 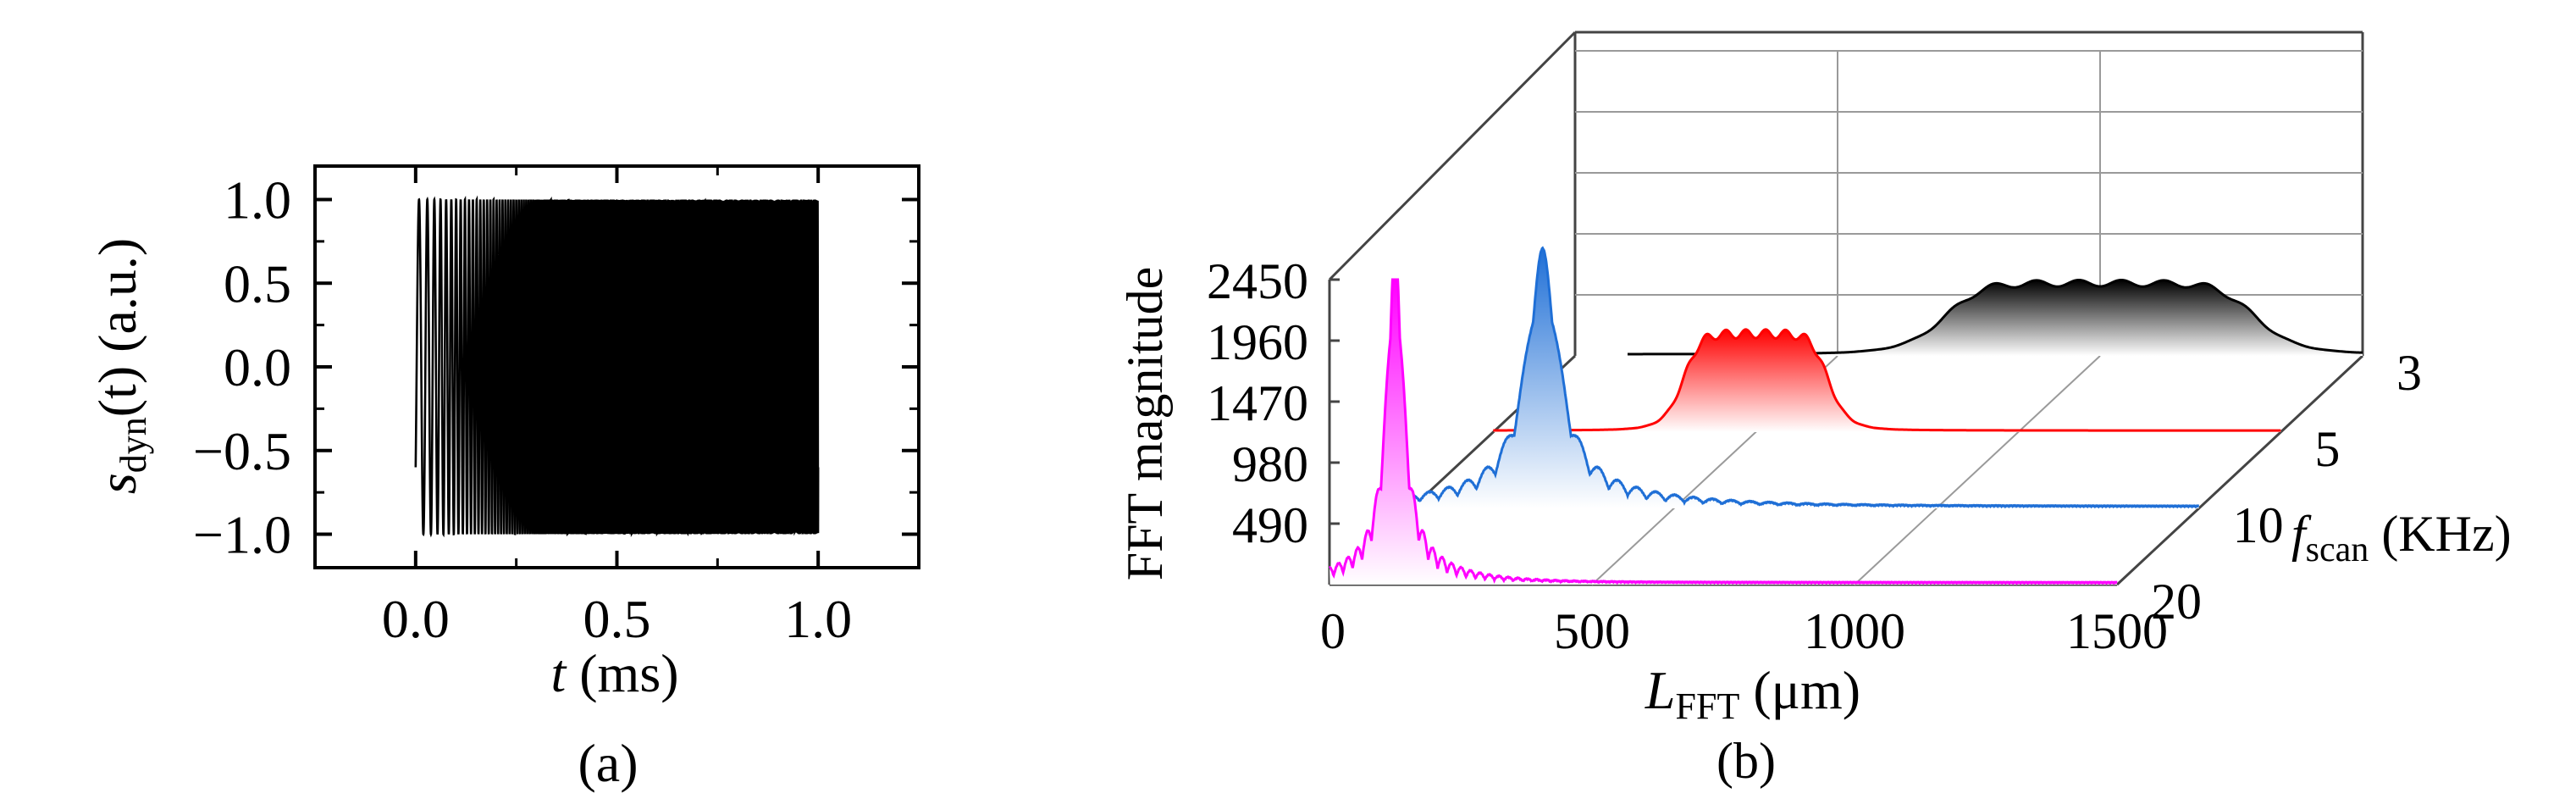 What do you see at coordinates (2409, 373) in the screenshot?
I see `z-tick-label-b-0: 3` at bounding box center [2409, 373].